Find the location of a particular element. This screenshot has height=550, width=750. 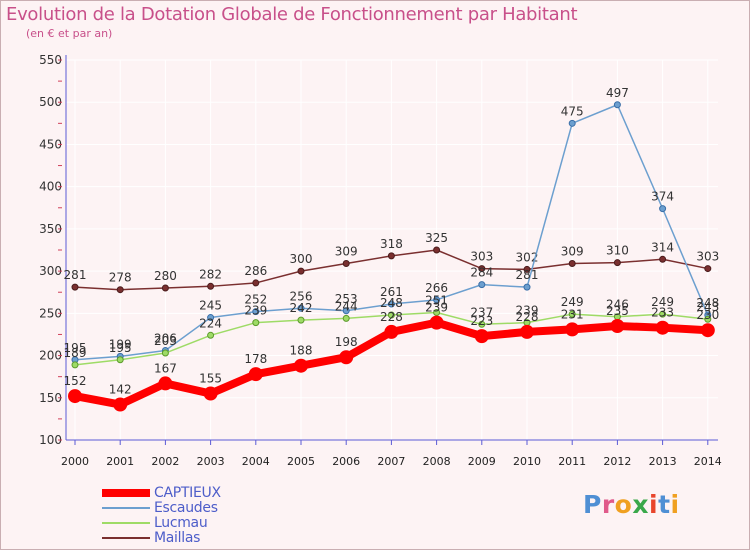

data-label: 310 is located at coordinates (617, 251).